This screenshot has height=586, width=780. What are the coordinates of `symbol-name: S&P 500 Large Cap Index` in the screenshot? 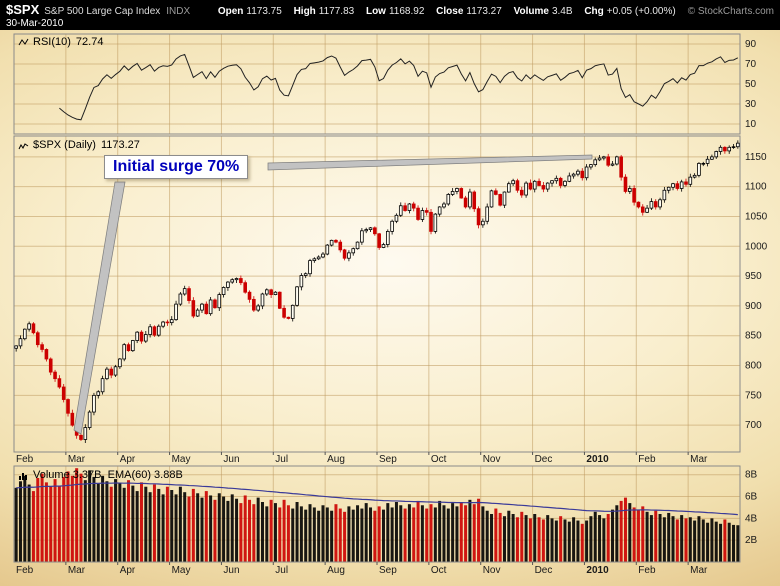 It's located at (102, 11).